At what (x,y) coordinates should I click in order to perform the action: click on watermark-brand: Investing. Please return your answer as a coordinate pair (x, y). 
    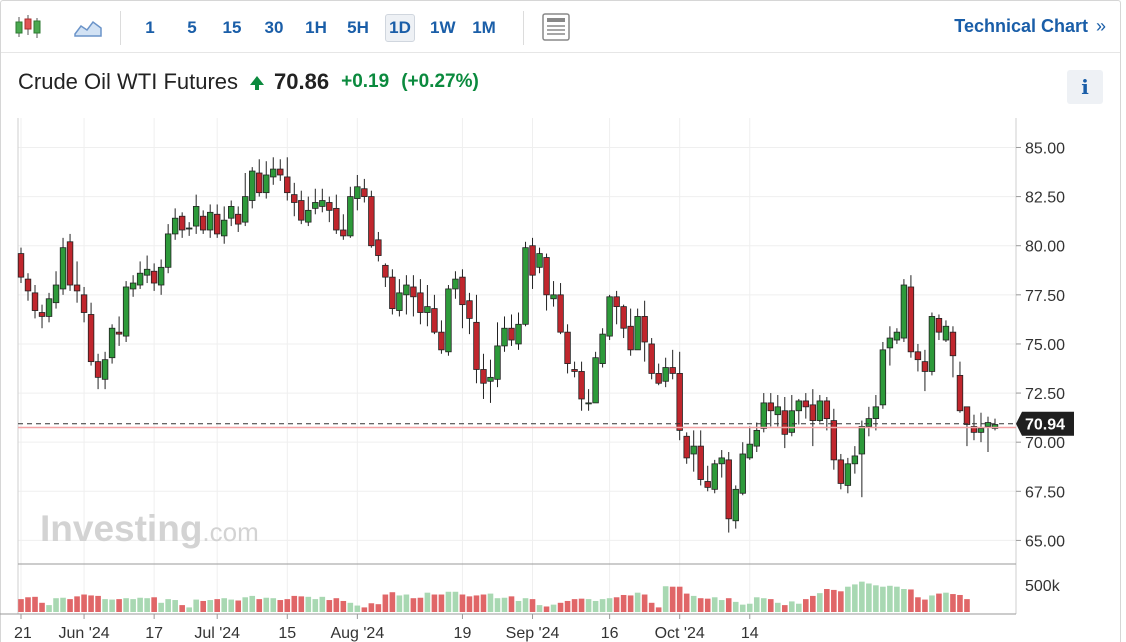
    Looking at the image, I should click on (121, 528).